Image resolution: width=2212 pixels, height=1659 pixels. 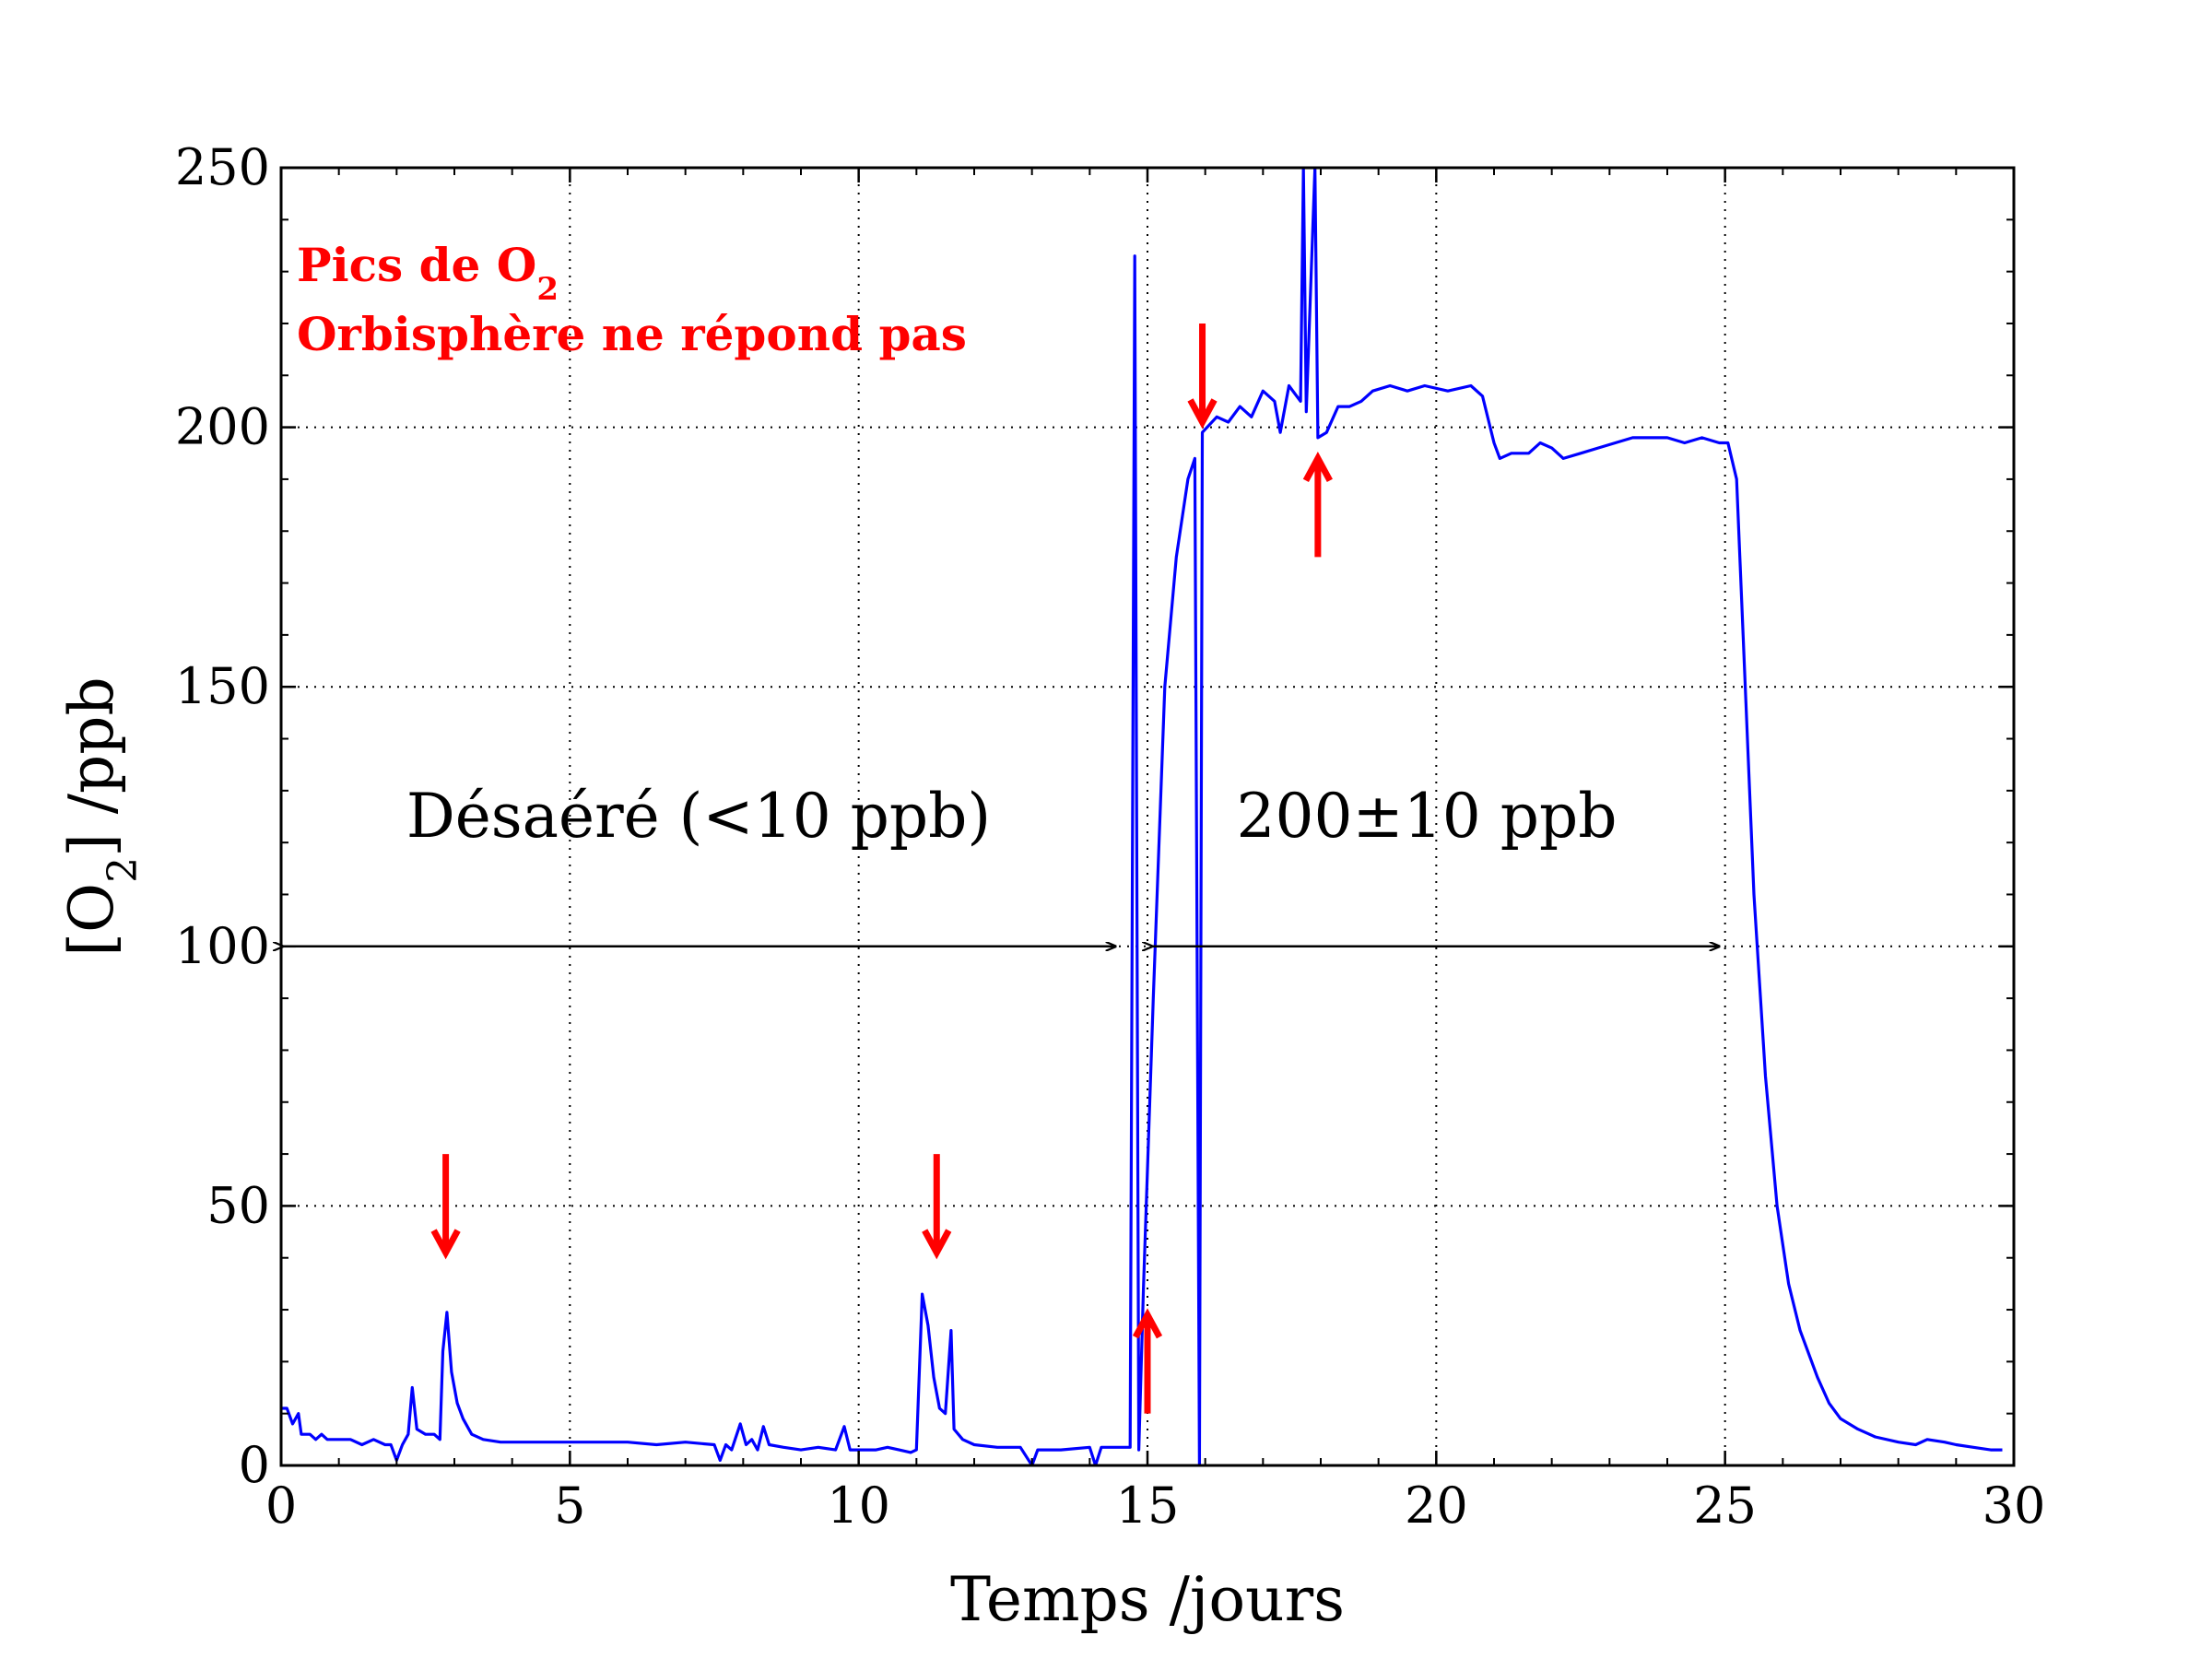 What do you see at coordinates (1725, 1506) in the screenshot?
I see `x-tick-label: 25` at bounding box center [1725, 1506].